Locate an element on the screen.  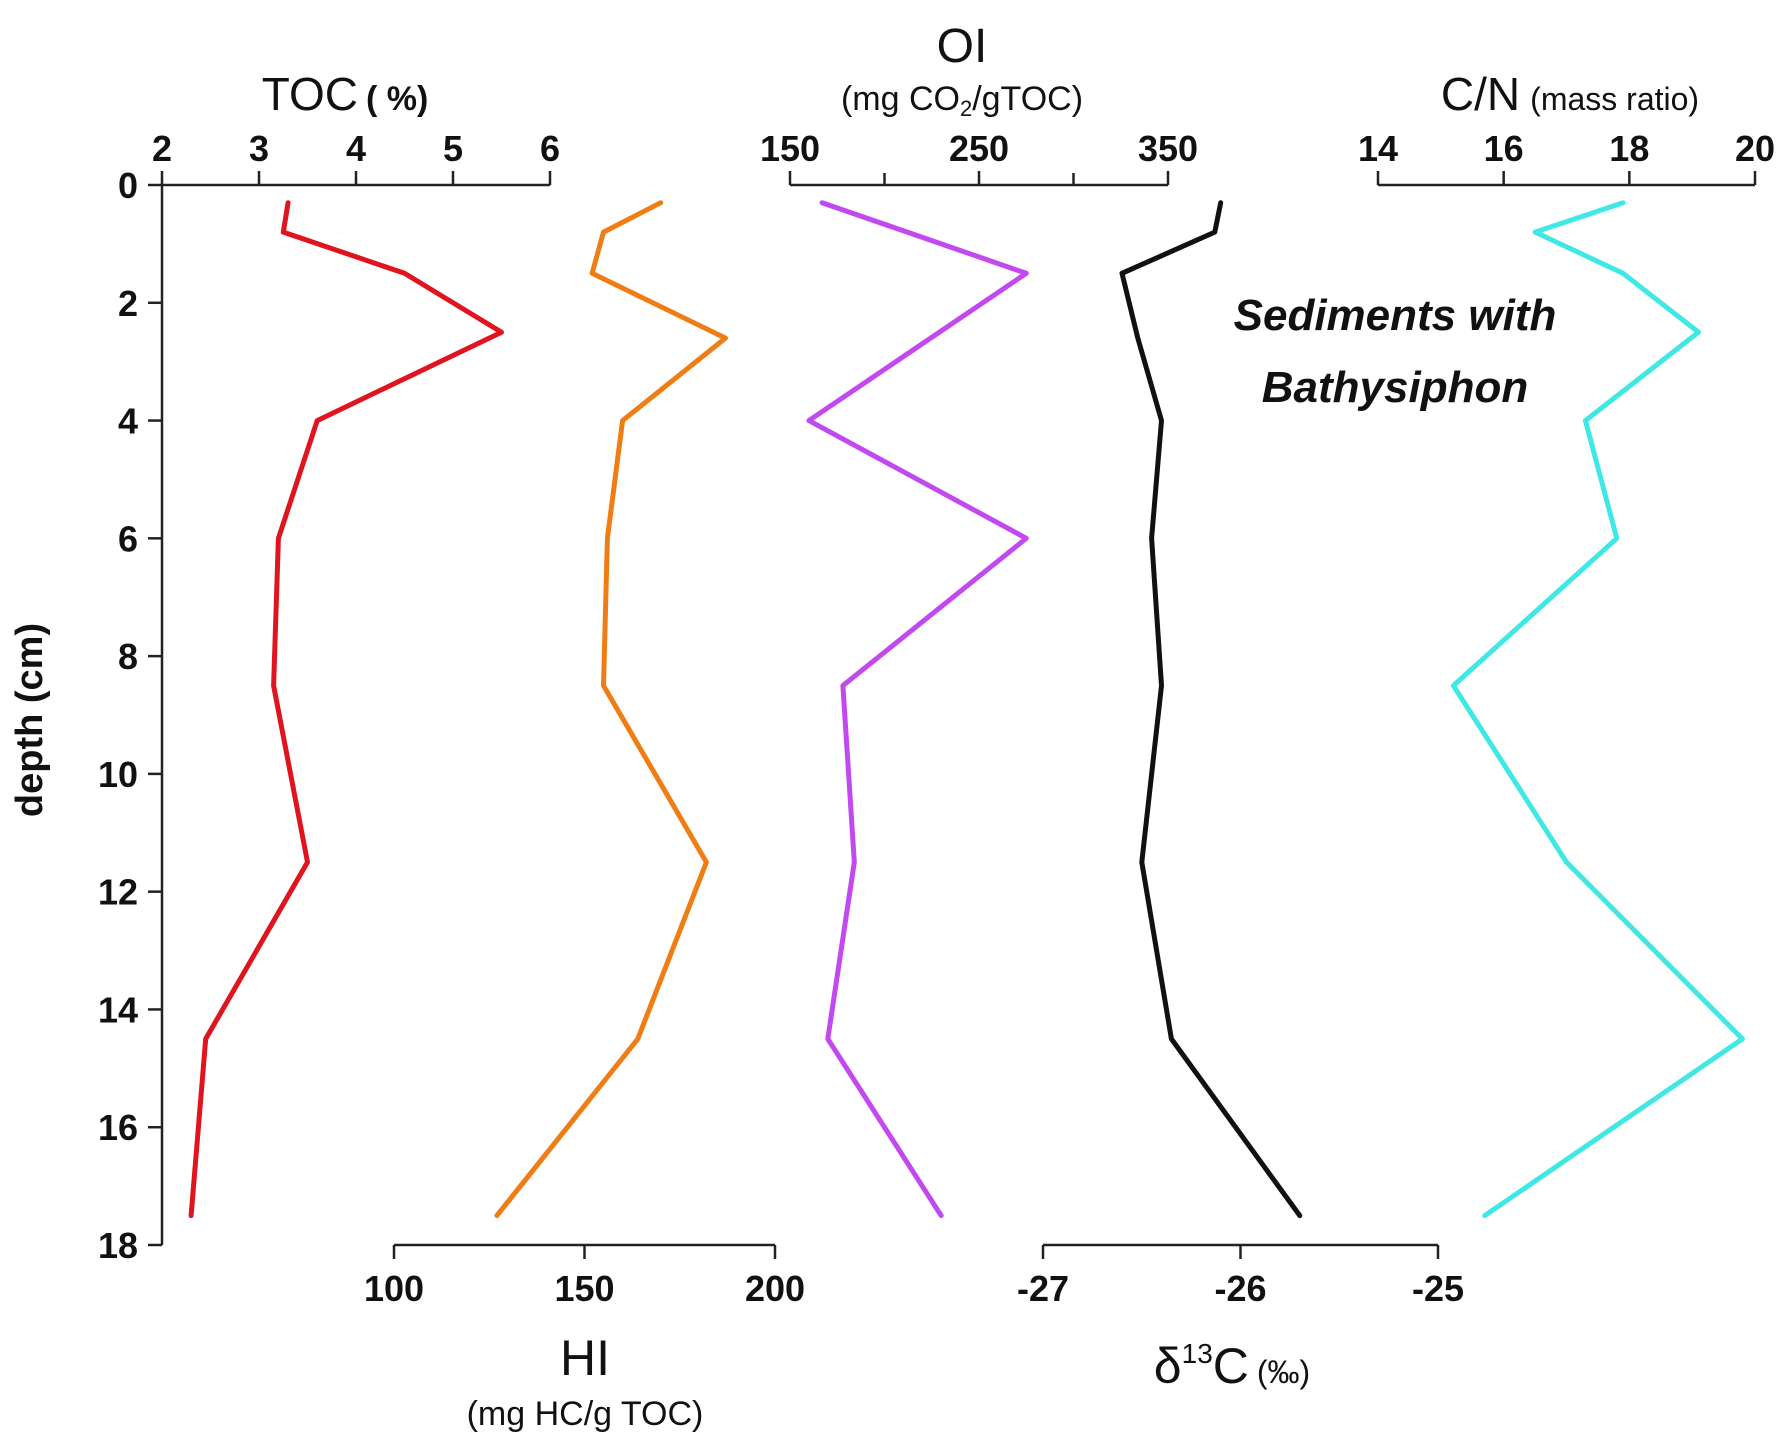
hi-value-axis: 100 150 200 is located at coordinates (584, 1276).